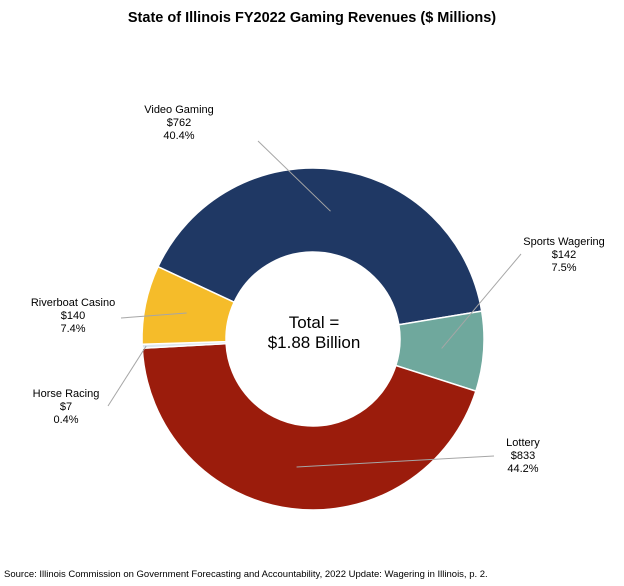  What do you see at coordinates (320, 246) in the screenshot?
I see `slice-video-gaming` at bounding box center [320, 246].